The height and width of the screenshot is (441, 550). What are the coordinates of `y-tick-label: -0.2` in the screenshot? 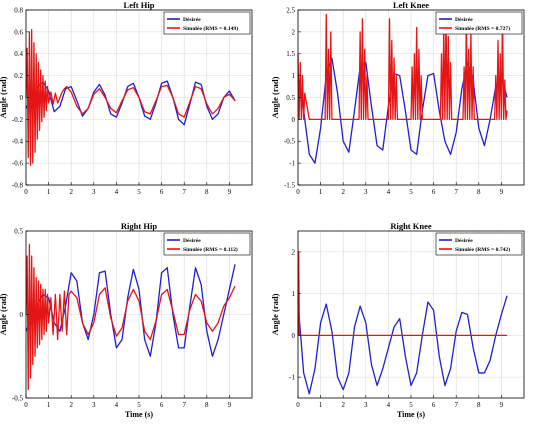 It's located at (18, 120).